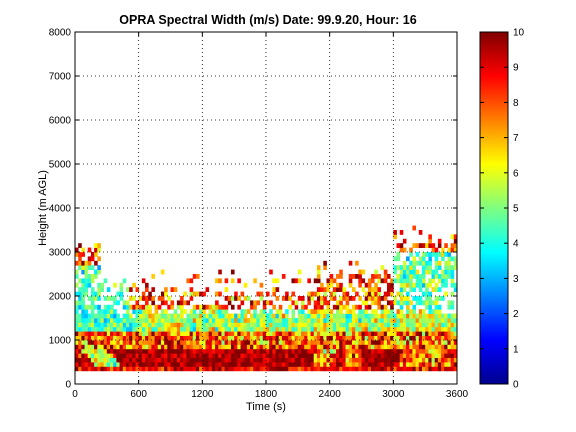 This screenshot has width=576, height=432. What do you see at coordinates (516, 68) in the screenshot?
I see `colorbar-tick-label: 9` at bounding box center [516, 68].